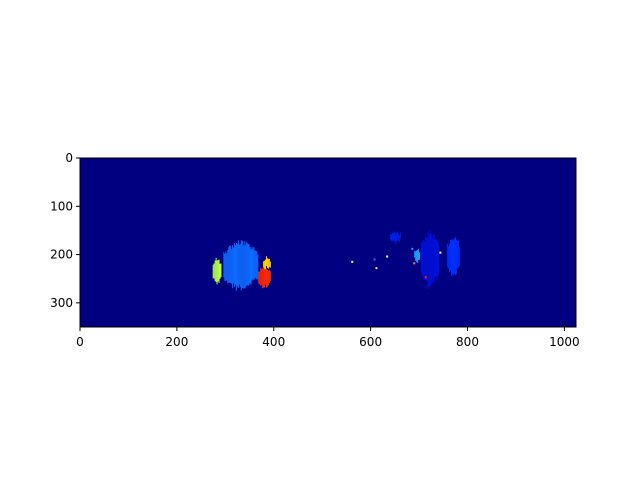 The width and height of the screenshot is (640, 480). I want to click on y-tick-label: 100, so click(61, 206).